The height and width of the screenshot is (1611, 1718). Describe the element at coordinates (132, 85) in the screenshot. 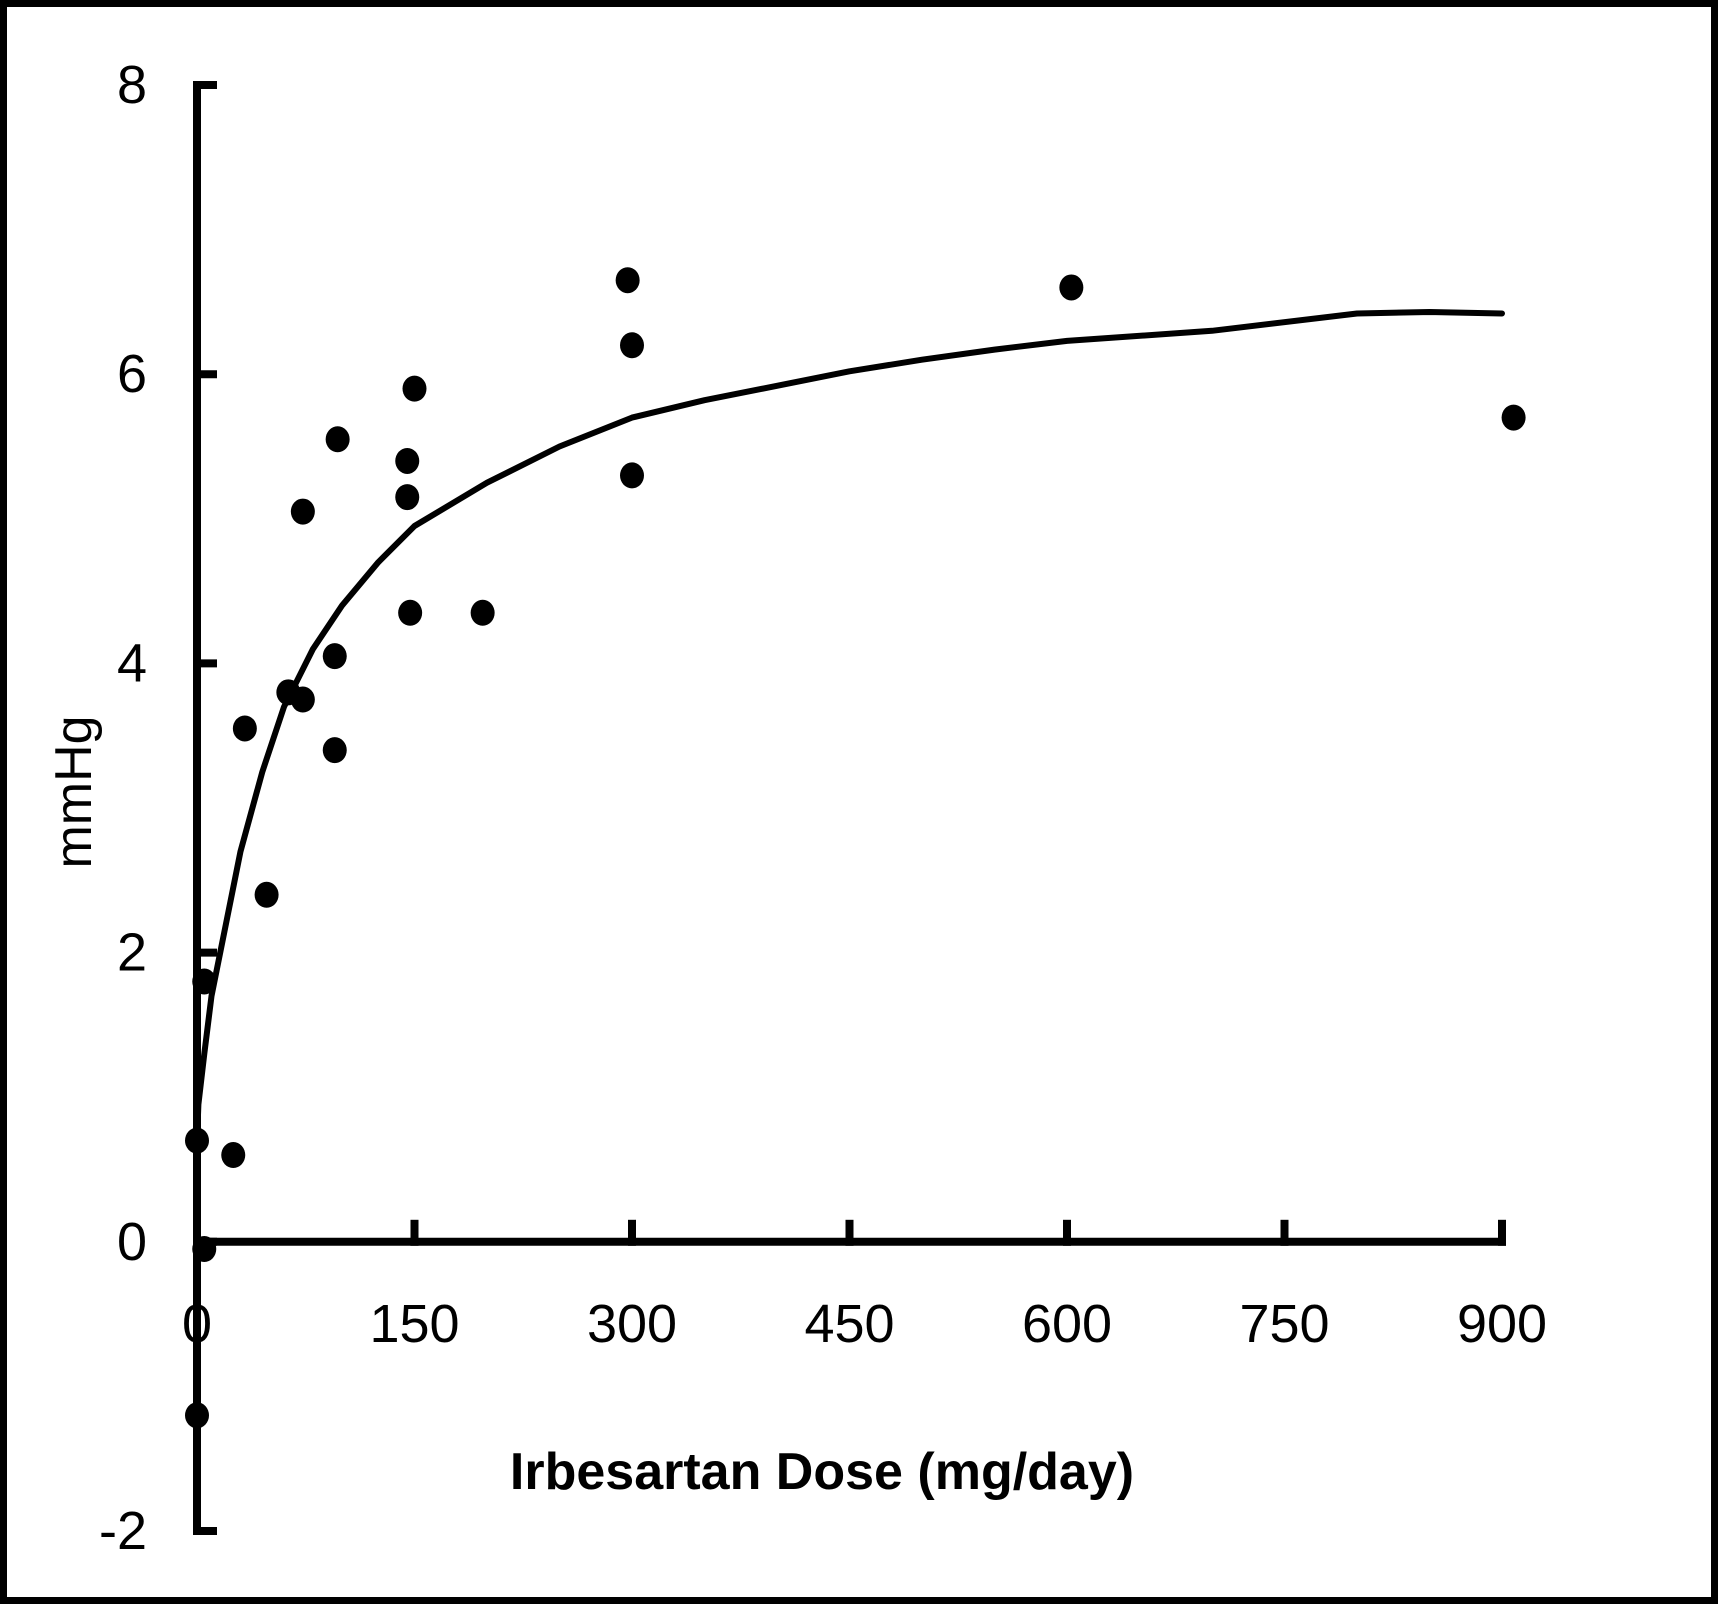

I see `y-tick-label-8: 8` at that location.